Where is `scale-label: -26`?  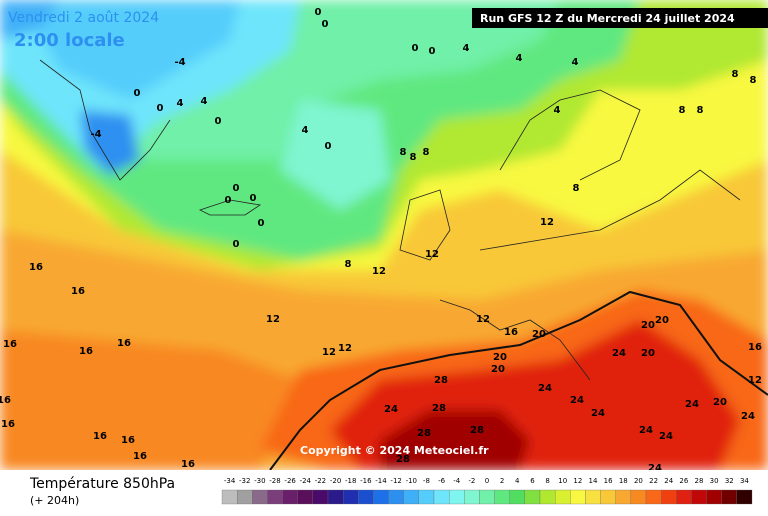
scale-label: -26 is located at coordinates (290, 481).